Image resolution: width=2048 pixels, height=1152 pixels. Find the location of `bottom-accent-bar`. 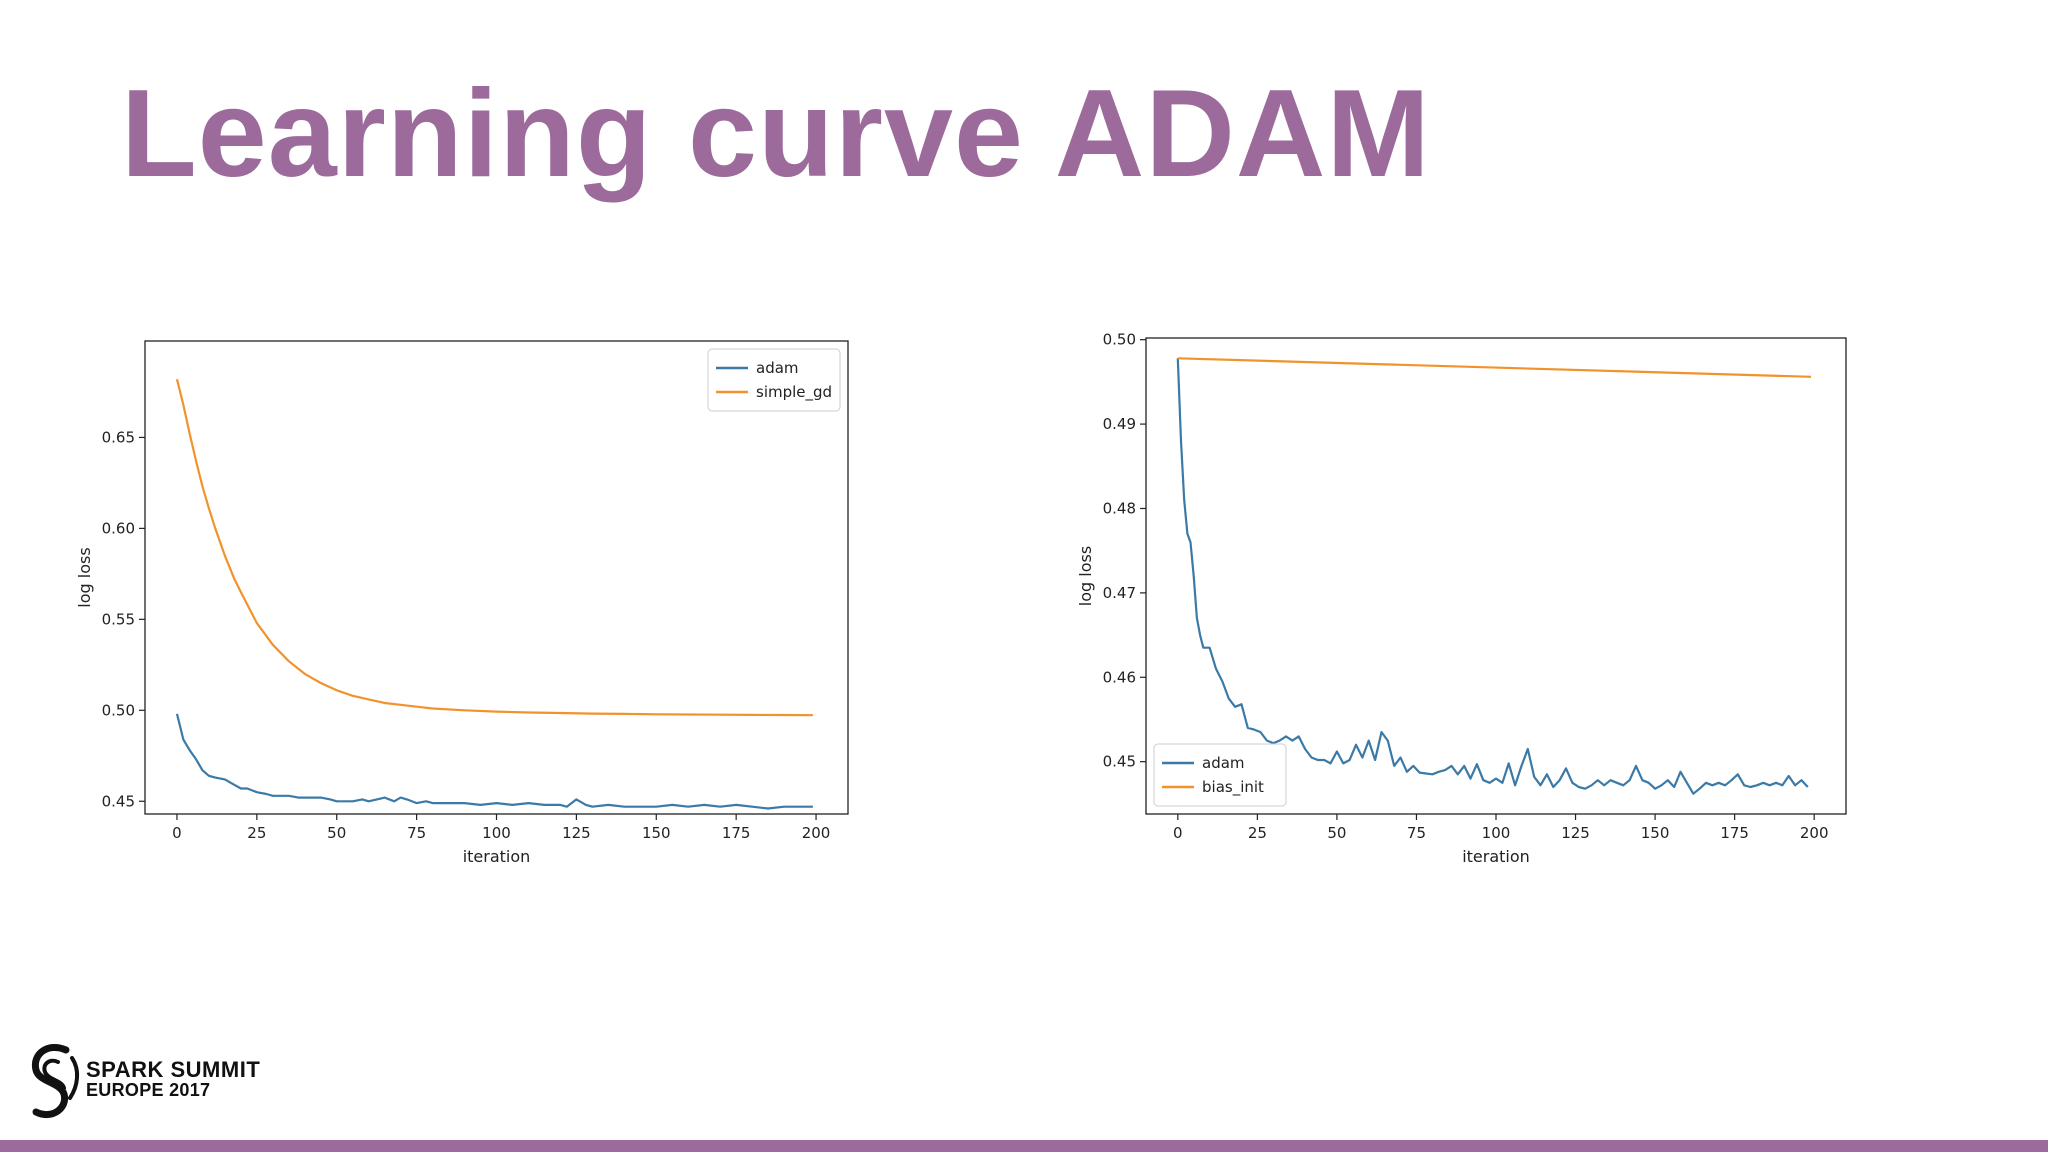

bottom-accent-bar is located at coordinates (1024, 1146).